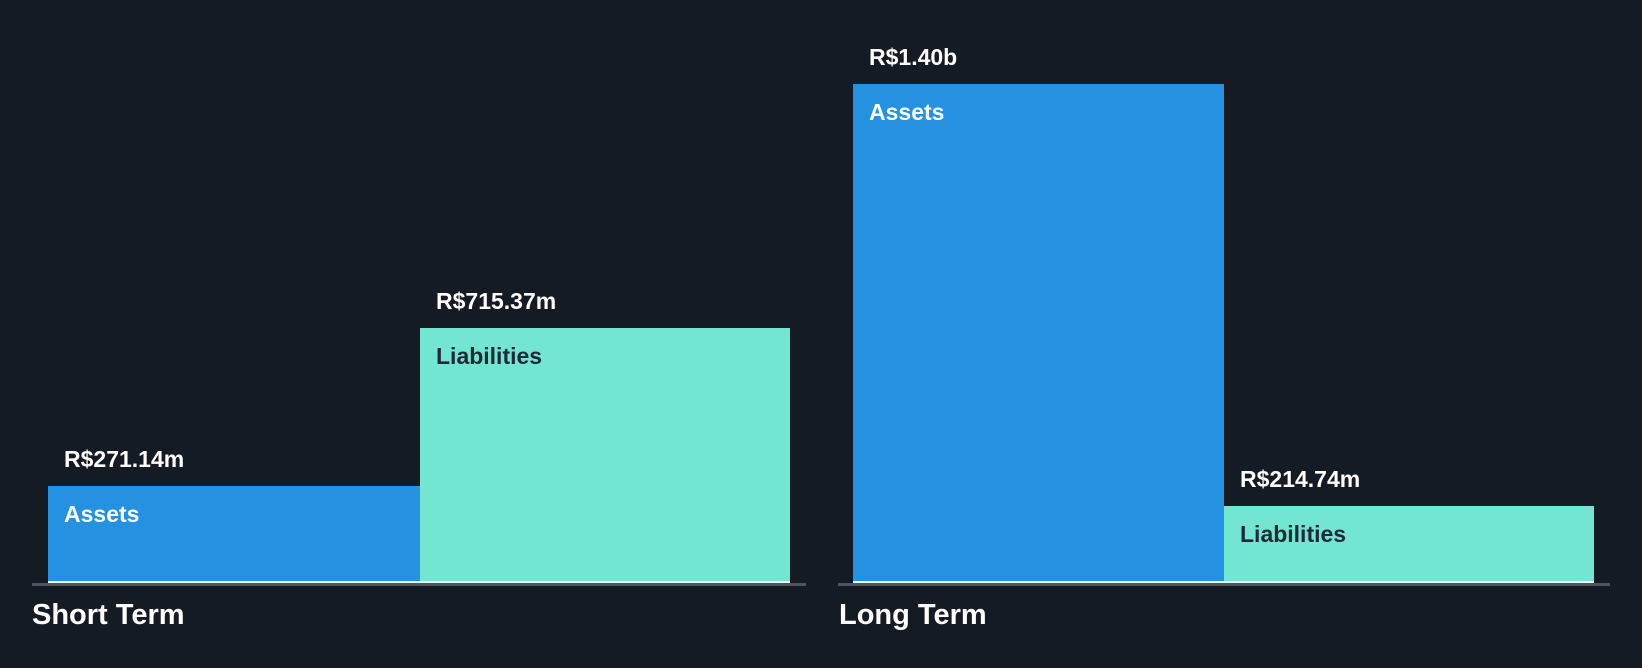  What do you see at coordinates (1224, 584) in the screenshot?
I see `x-axis-line-long-term` at bounding box center [1224, 584].